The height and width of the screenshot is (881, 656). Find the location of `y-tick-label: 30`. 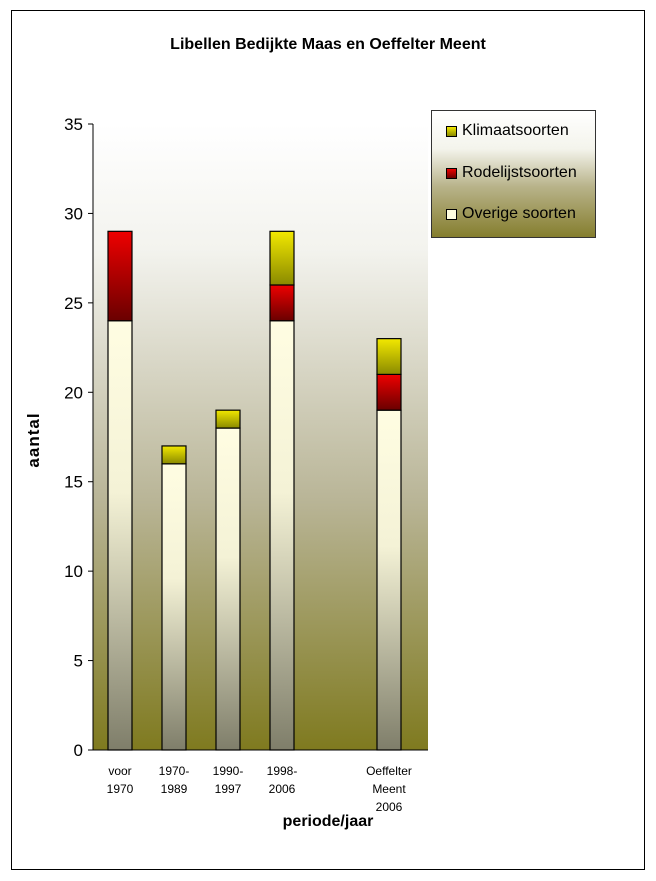

y-tick-label: 30 is located at coordinates (73, 213).